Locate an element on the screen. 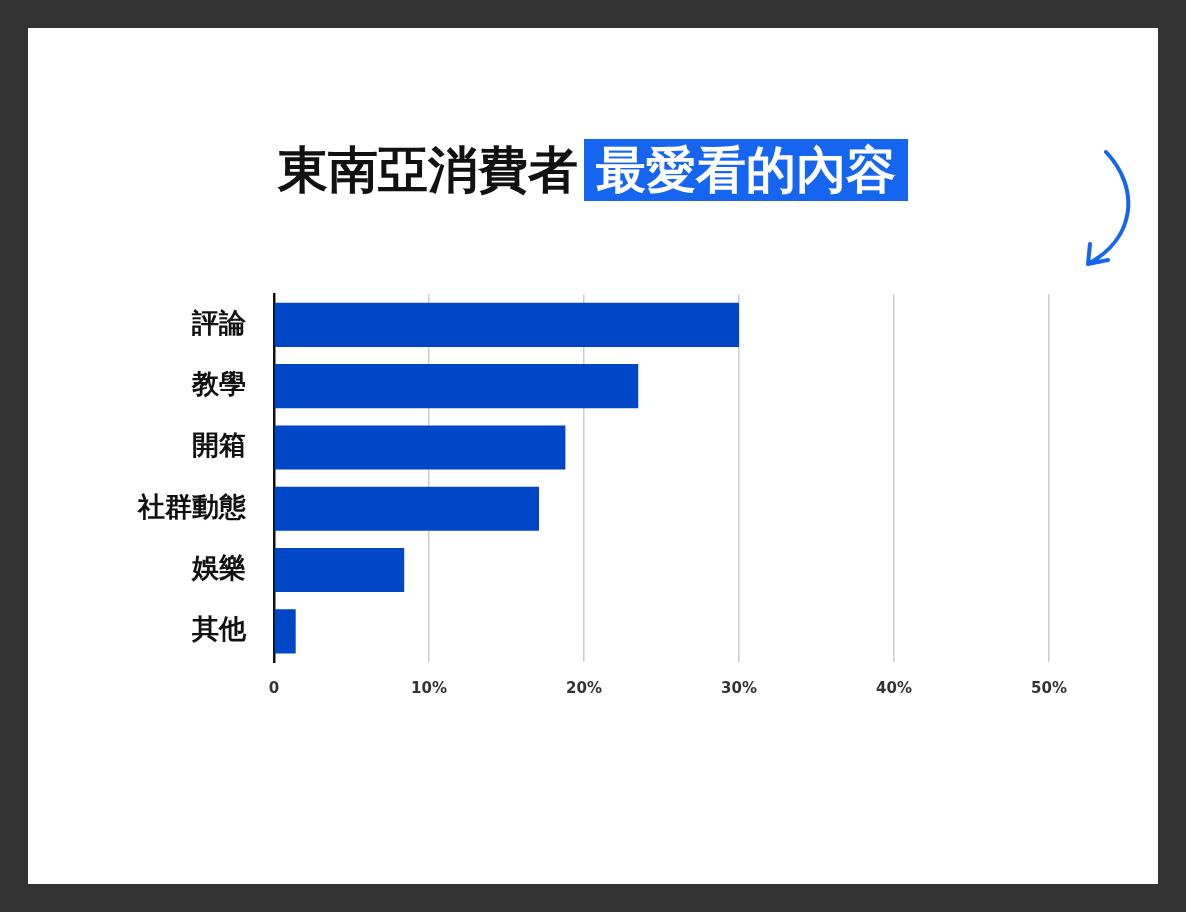 Image resolution: width=1186 pixels, height=912 pixels. x-tick-label: 30% is located at coordinates (739, 687).